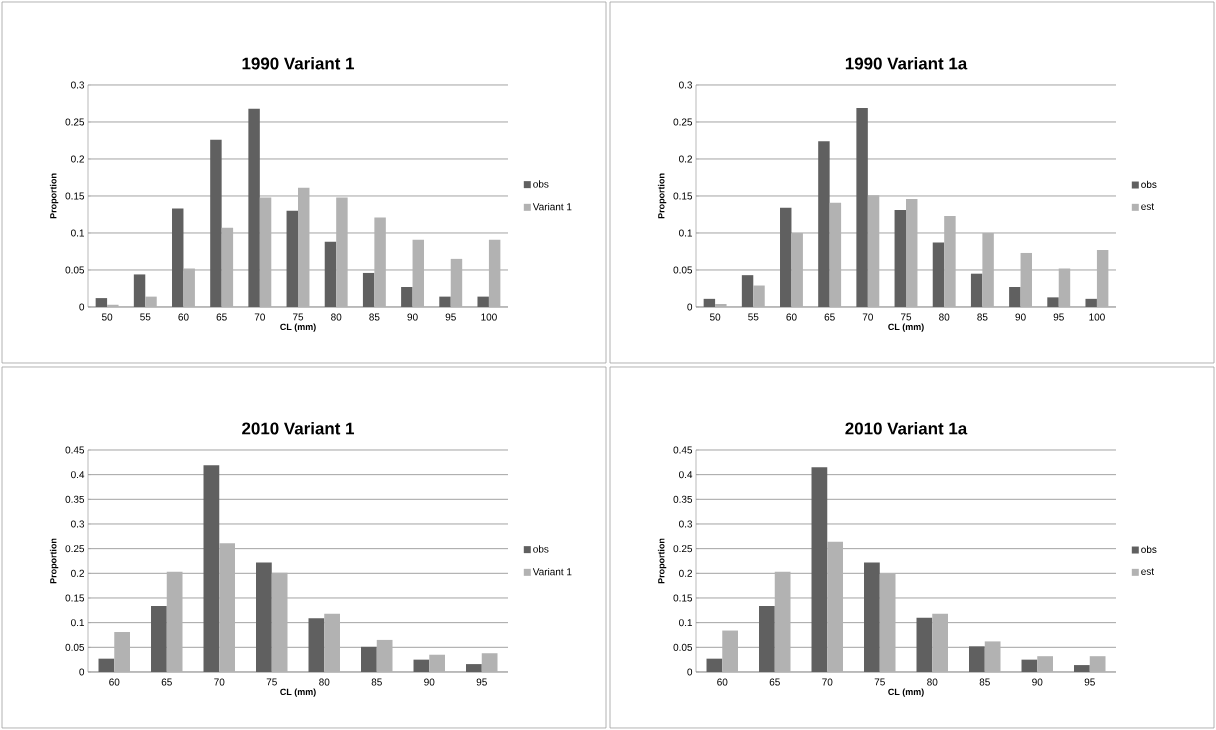  I want to click on x-tick-label: 50, so click(107, 317).